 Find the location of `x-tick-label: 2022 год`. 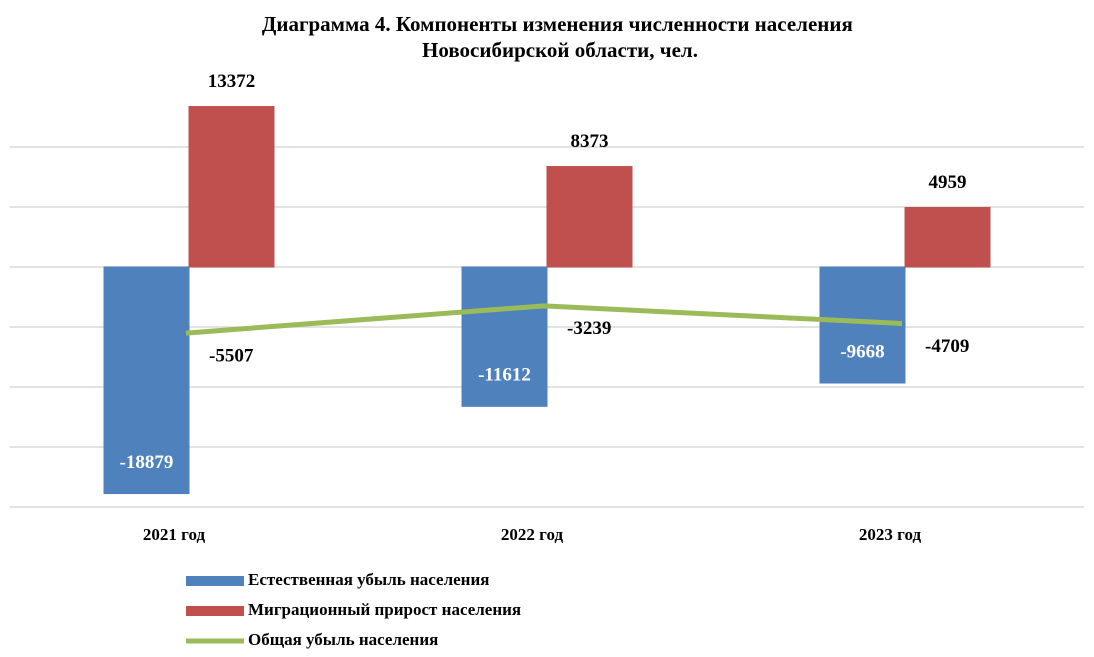

x-tick-label: 2022 год is located at coordinates (532, 534).